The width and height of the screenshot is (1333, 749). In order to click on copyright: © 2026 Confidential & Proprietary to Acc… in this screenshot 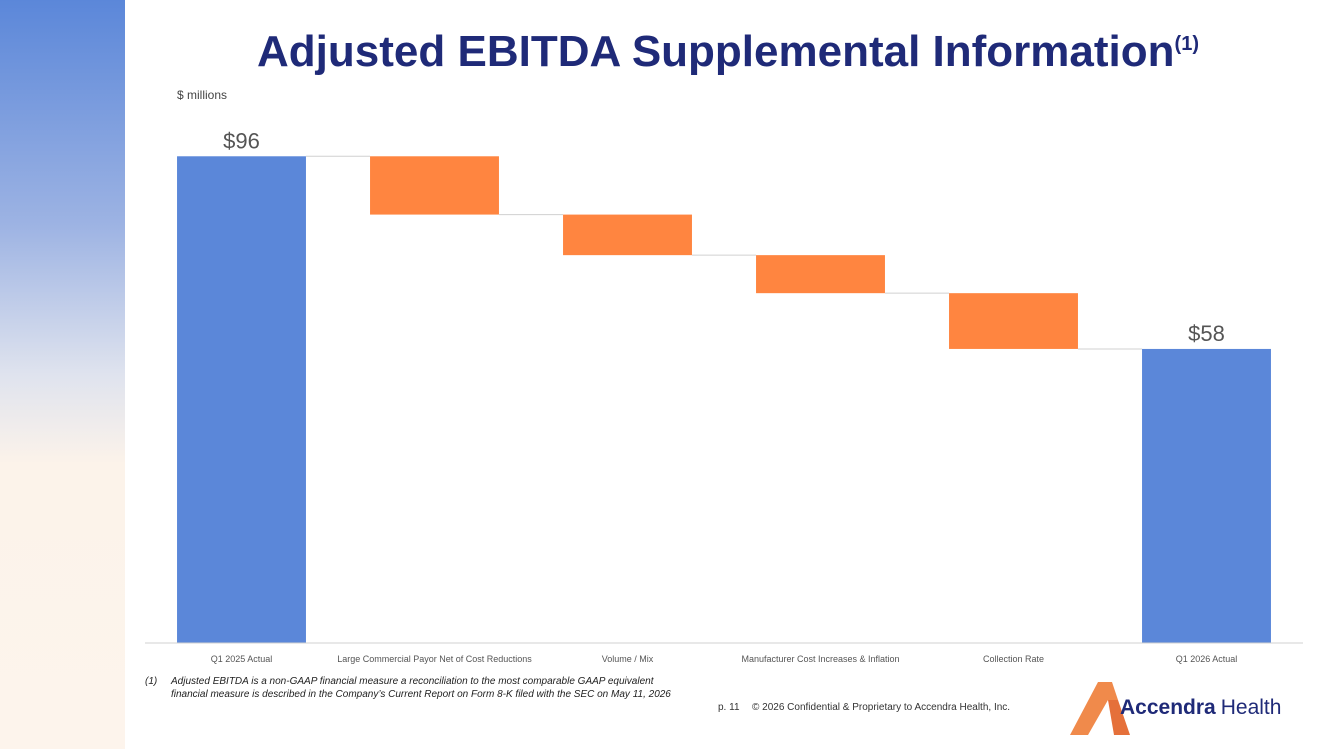, I will do `click(881, 707)`.